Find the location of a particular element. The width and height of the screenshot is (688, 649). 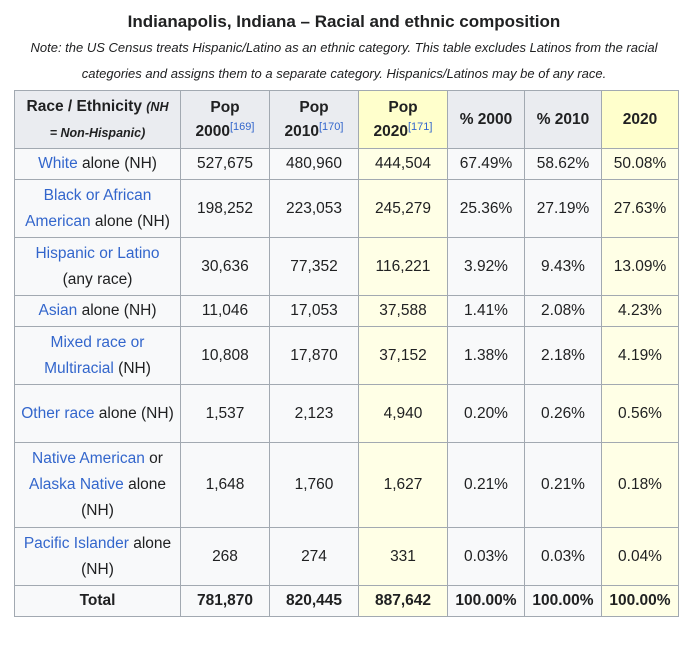

header-race-label: Race / Ethnicity is located at coordinates (84, 106).